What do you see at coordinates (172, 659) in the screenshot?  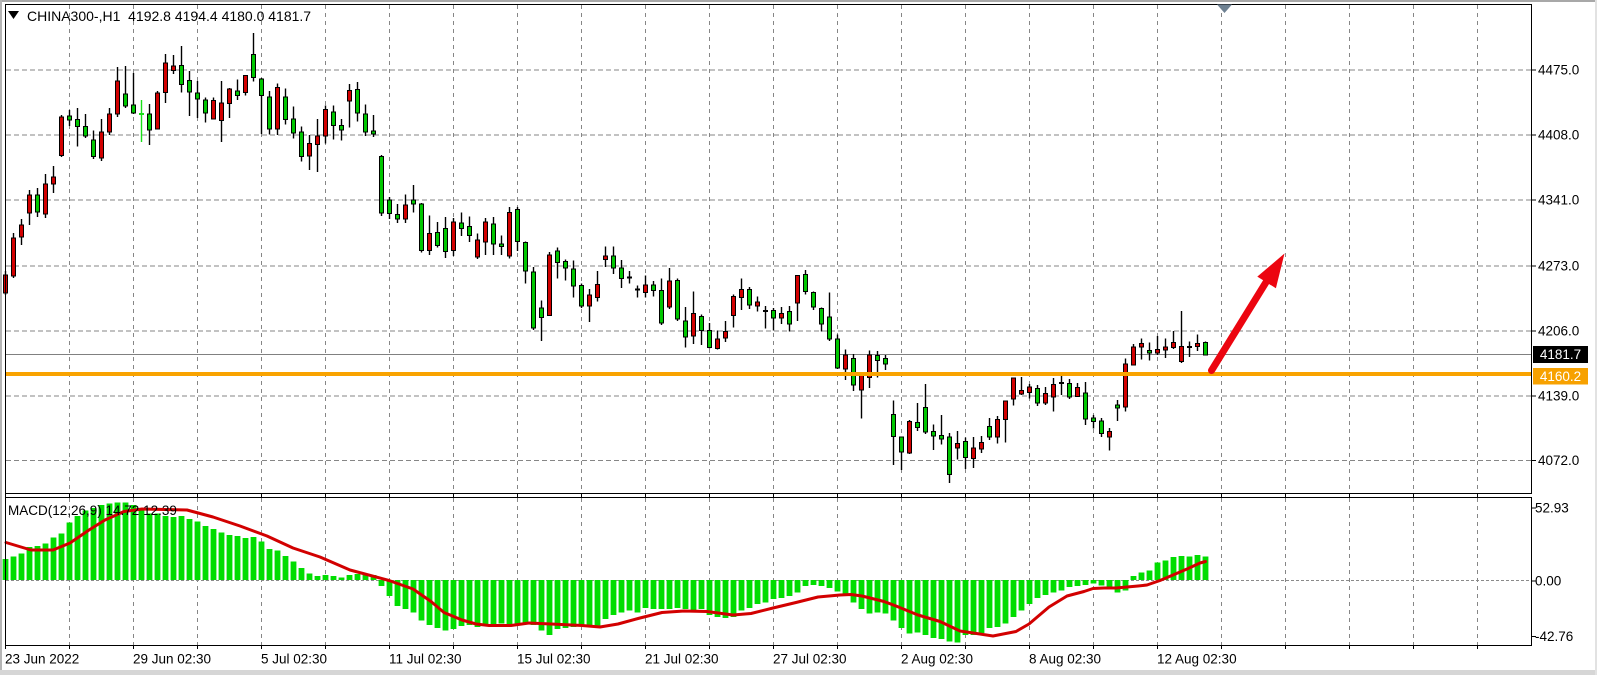 I see `svg-text: 29 Jun 02:30` at bounding box center [172, 659].